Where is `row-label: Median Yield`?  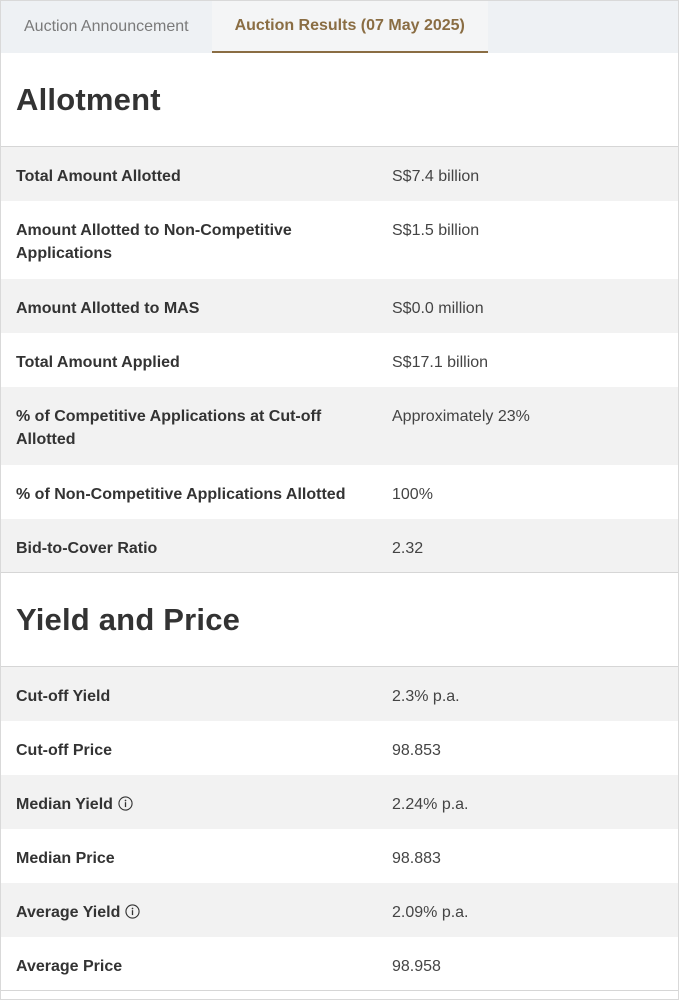
row-label: Median Yield is located at coordinates (64, 804).